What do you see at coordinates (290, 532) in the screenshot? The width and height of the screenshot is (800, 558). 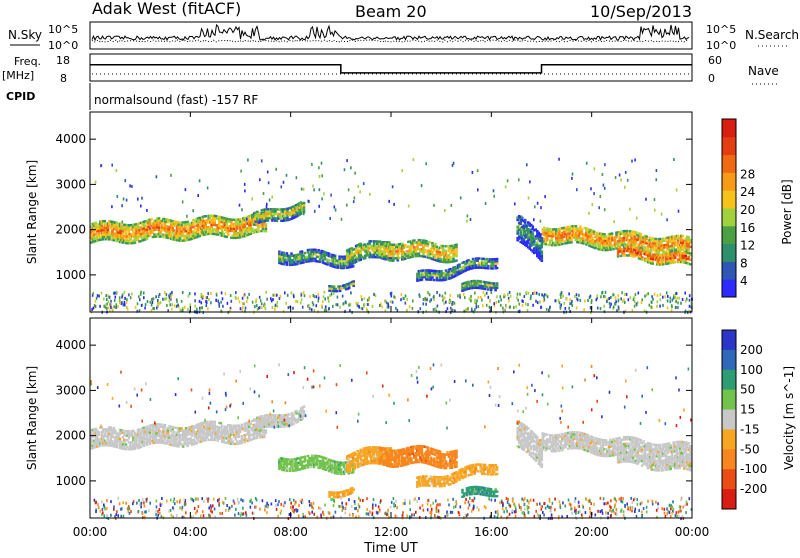 I see `x-tick-label: 08:00` at bounding box center [290, 532].